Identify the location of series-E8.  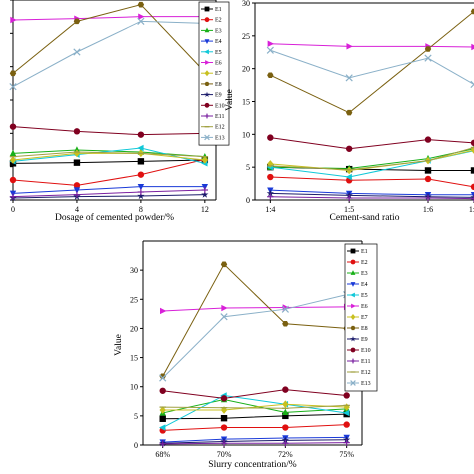
(254, 320).